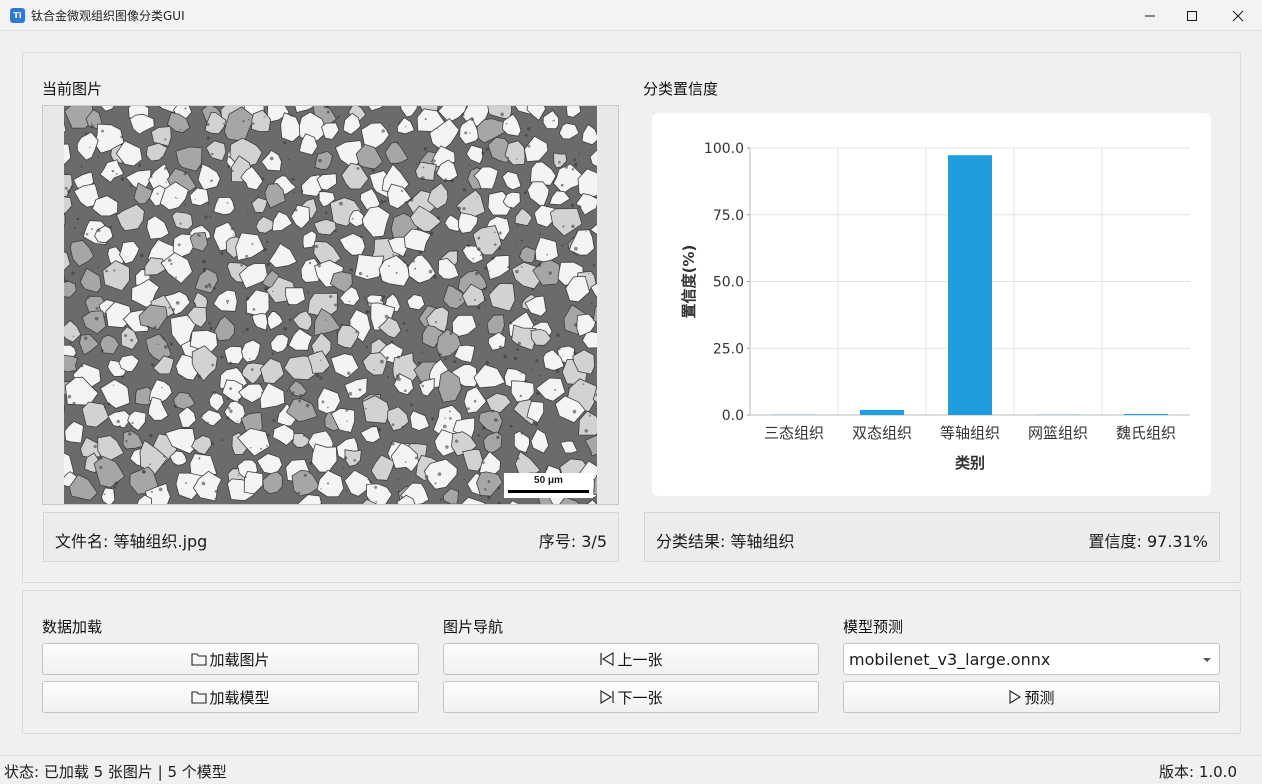 This screenshot has height=784, width=1262. I want to click on predict-button: 预测, so click(1031, 697).